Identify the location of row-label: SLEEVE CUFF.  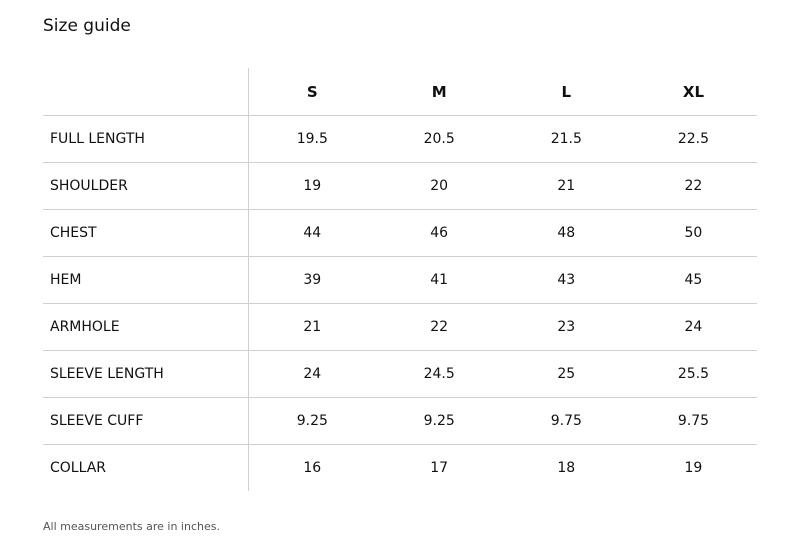
(146, 421).